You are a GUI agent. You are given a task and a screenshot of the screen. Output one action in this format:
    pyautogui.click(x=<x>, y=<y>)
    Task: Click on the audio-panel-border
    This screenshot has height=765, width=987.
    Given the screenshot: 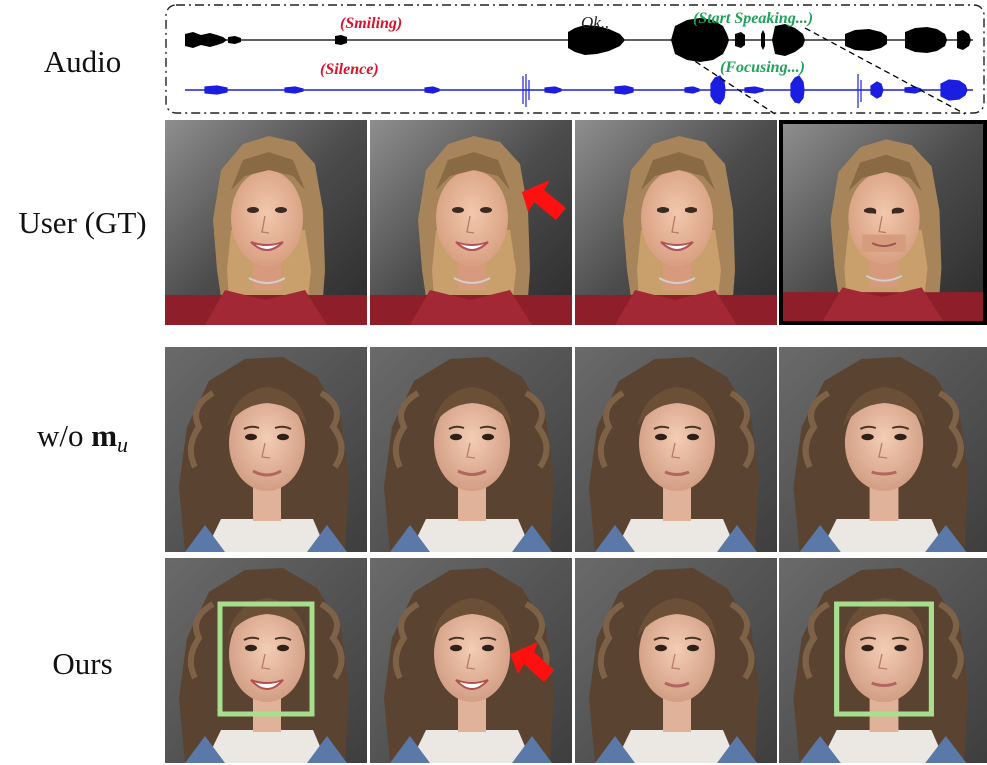 What is the action you would take?
    pyautogui.click(x=575, y=59)
    